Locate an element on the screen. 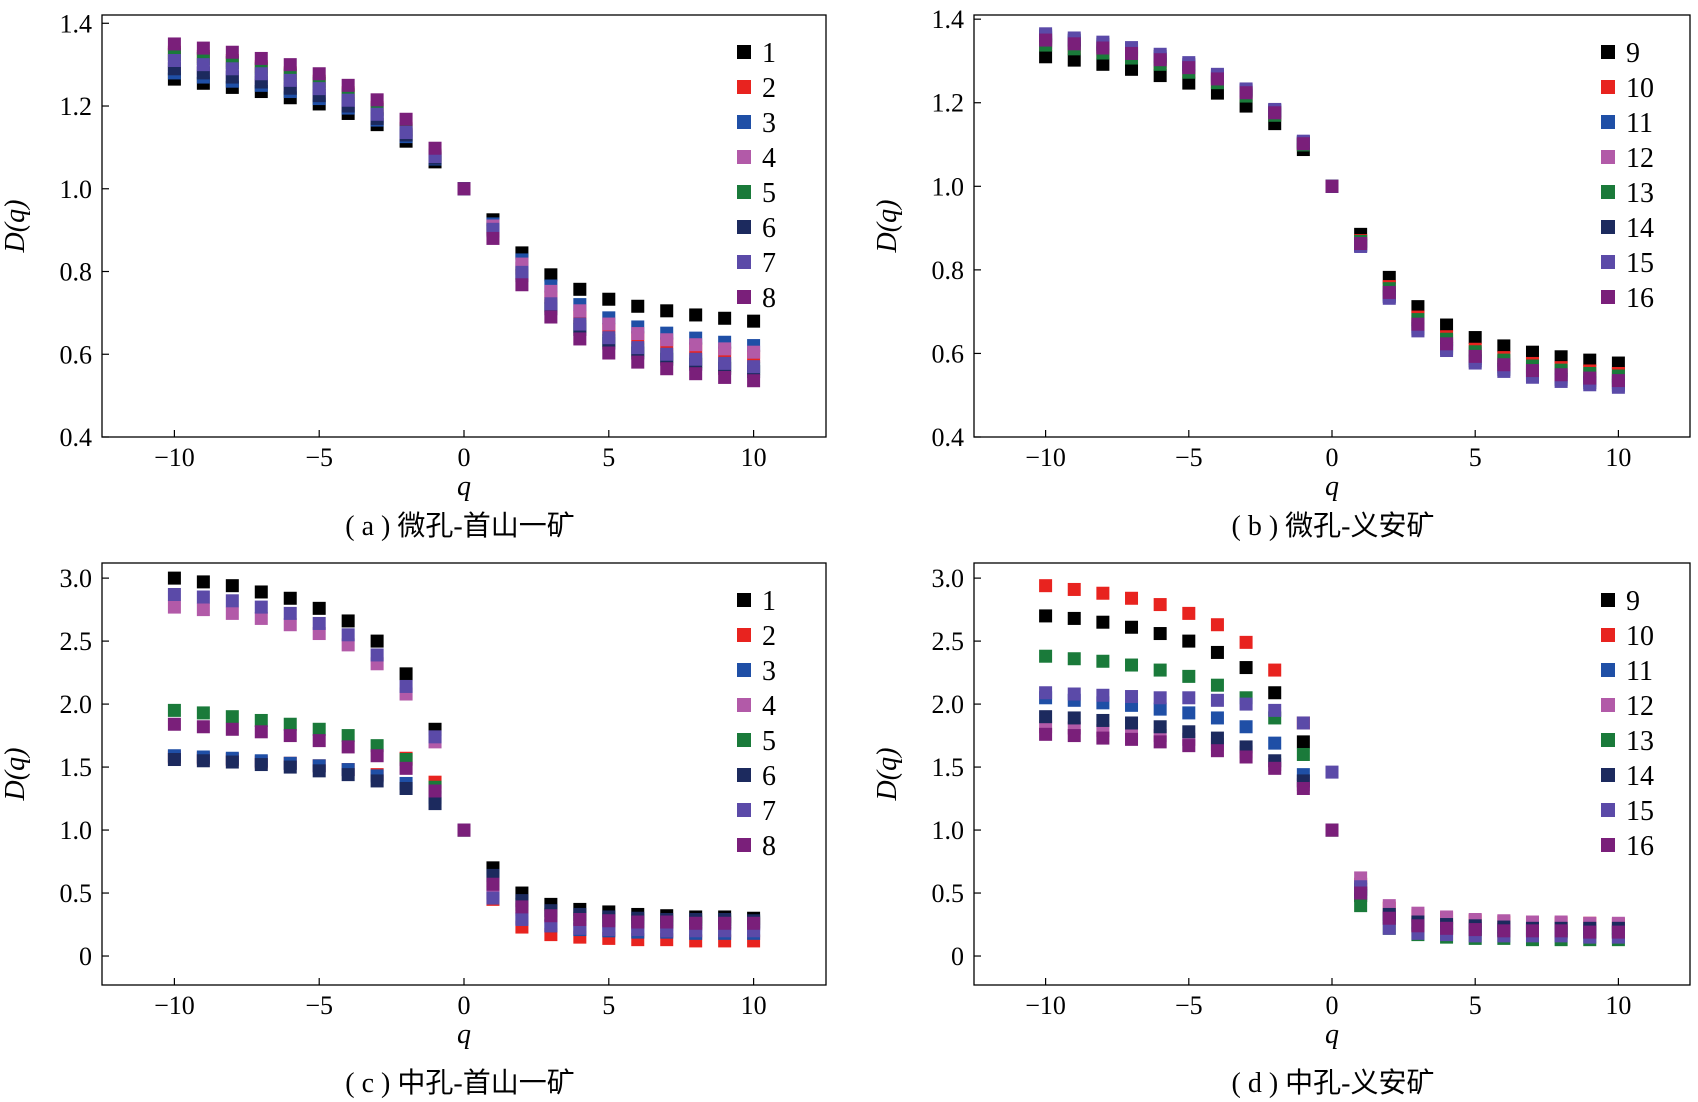 This screenshot has height=1102, width=1698. panel-caption: ( c ) 中孔-首山一矿 is located at coordinates (459, 1083).